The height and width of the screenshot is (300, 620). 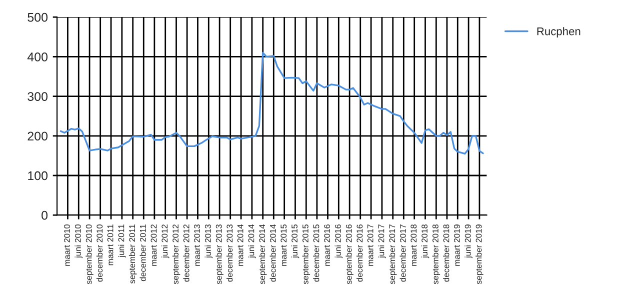 I want to click on x-tick-label: december 2018, so click(x=446, y=253).